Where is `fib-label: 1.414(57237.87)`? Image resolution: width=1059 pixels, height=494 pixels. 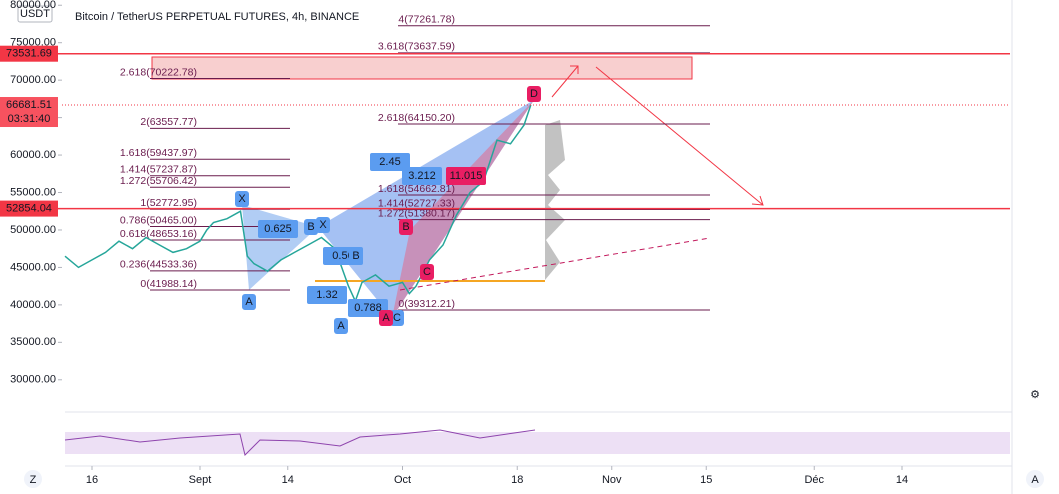 fib-label: 1.414(57237.87) is located at coordinates (158, 170).